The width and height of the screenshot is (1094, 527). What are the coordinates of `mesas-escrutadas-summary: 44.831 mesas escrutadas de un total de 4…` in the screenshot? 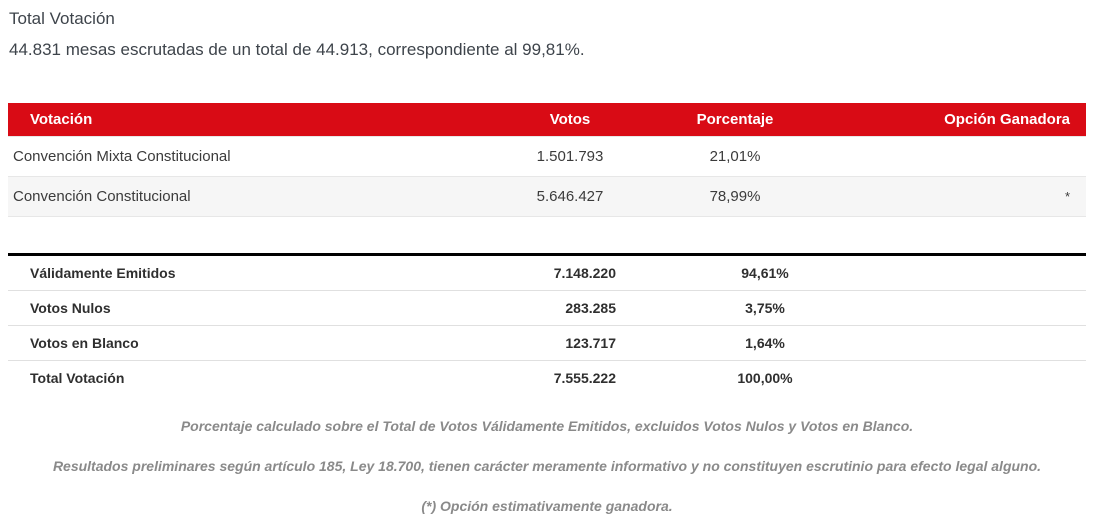 It's located at (297, 49).